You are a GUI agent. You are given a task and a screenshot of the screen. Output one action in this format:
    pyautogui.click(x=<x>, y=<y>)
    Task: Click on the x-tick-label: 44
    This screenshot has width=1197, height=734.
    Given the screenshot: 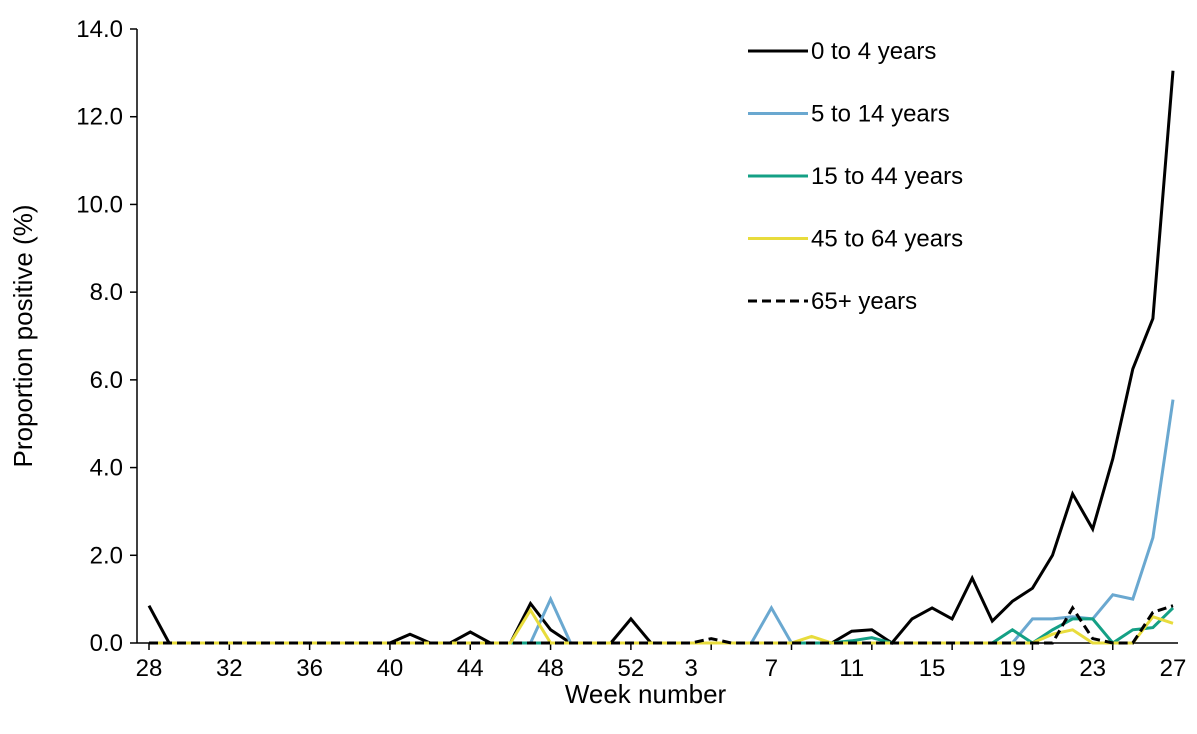 What is the action you would take?
    pyautogui.click(x=470, y=668)
    